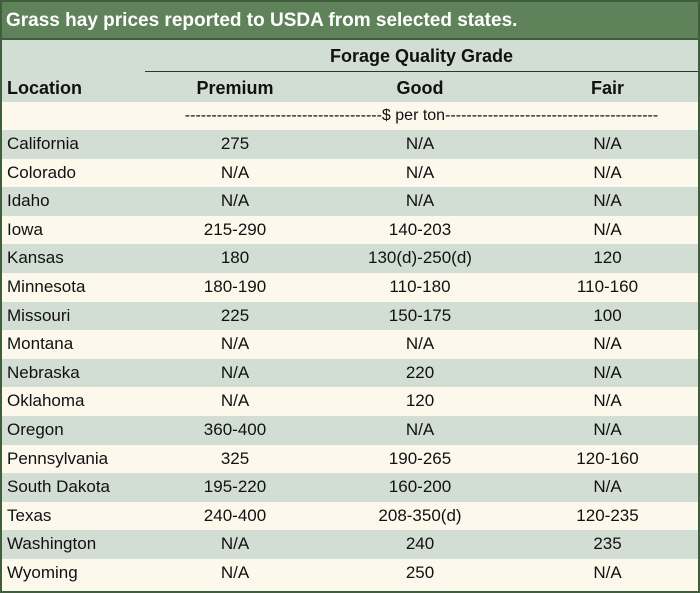 The image size is (700, 593). Describe the element at coordinates (235, 429) in the screenshot. I see `cell-premium: 360-400` at that location.